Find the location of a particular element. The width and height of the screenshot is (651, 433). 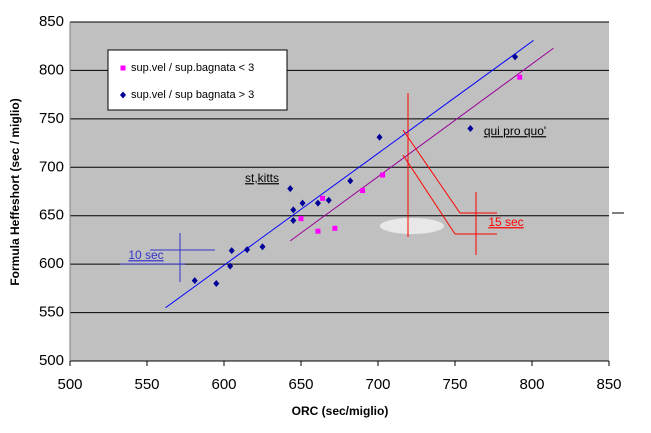

legend-label: sup.vel / sup.bagnata < 3 is located at coordinates (192, 68).